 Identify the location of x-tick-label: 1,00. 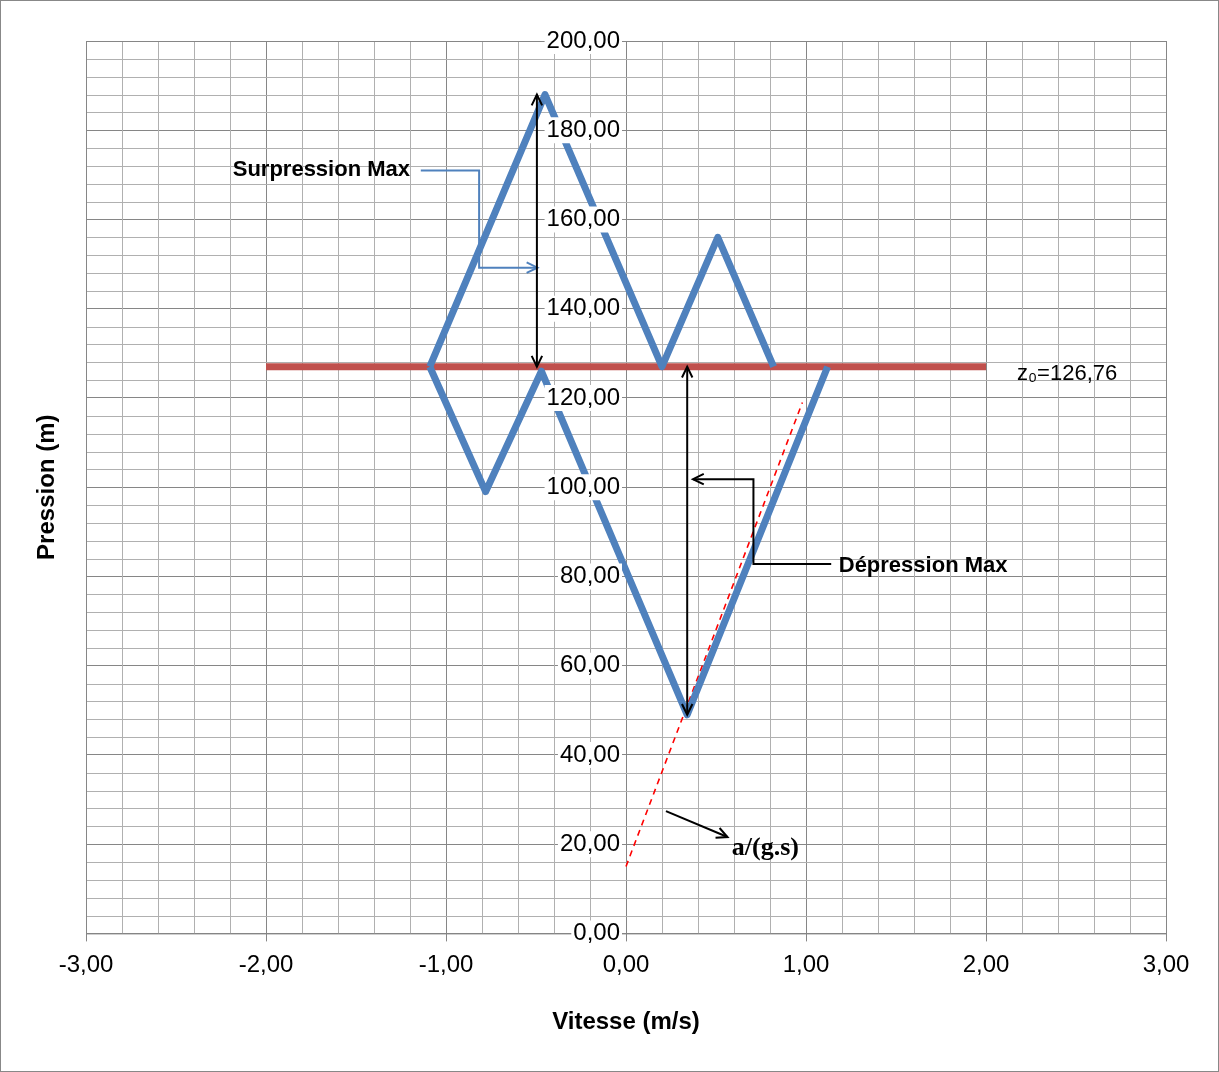
(806, 964).